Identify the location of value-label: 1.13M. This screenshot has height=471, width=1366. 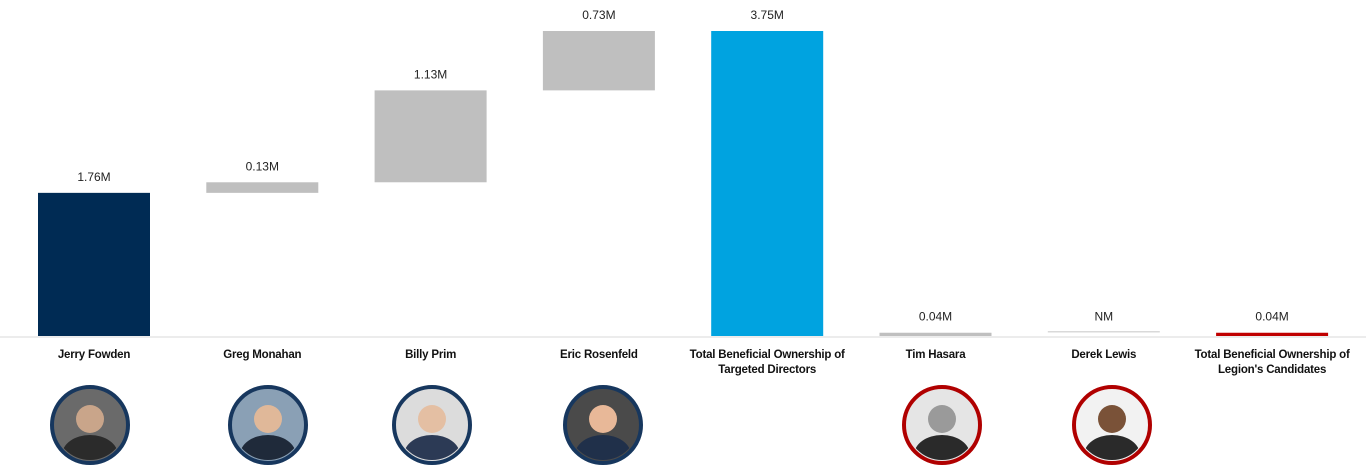
(430, 74).